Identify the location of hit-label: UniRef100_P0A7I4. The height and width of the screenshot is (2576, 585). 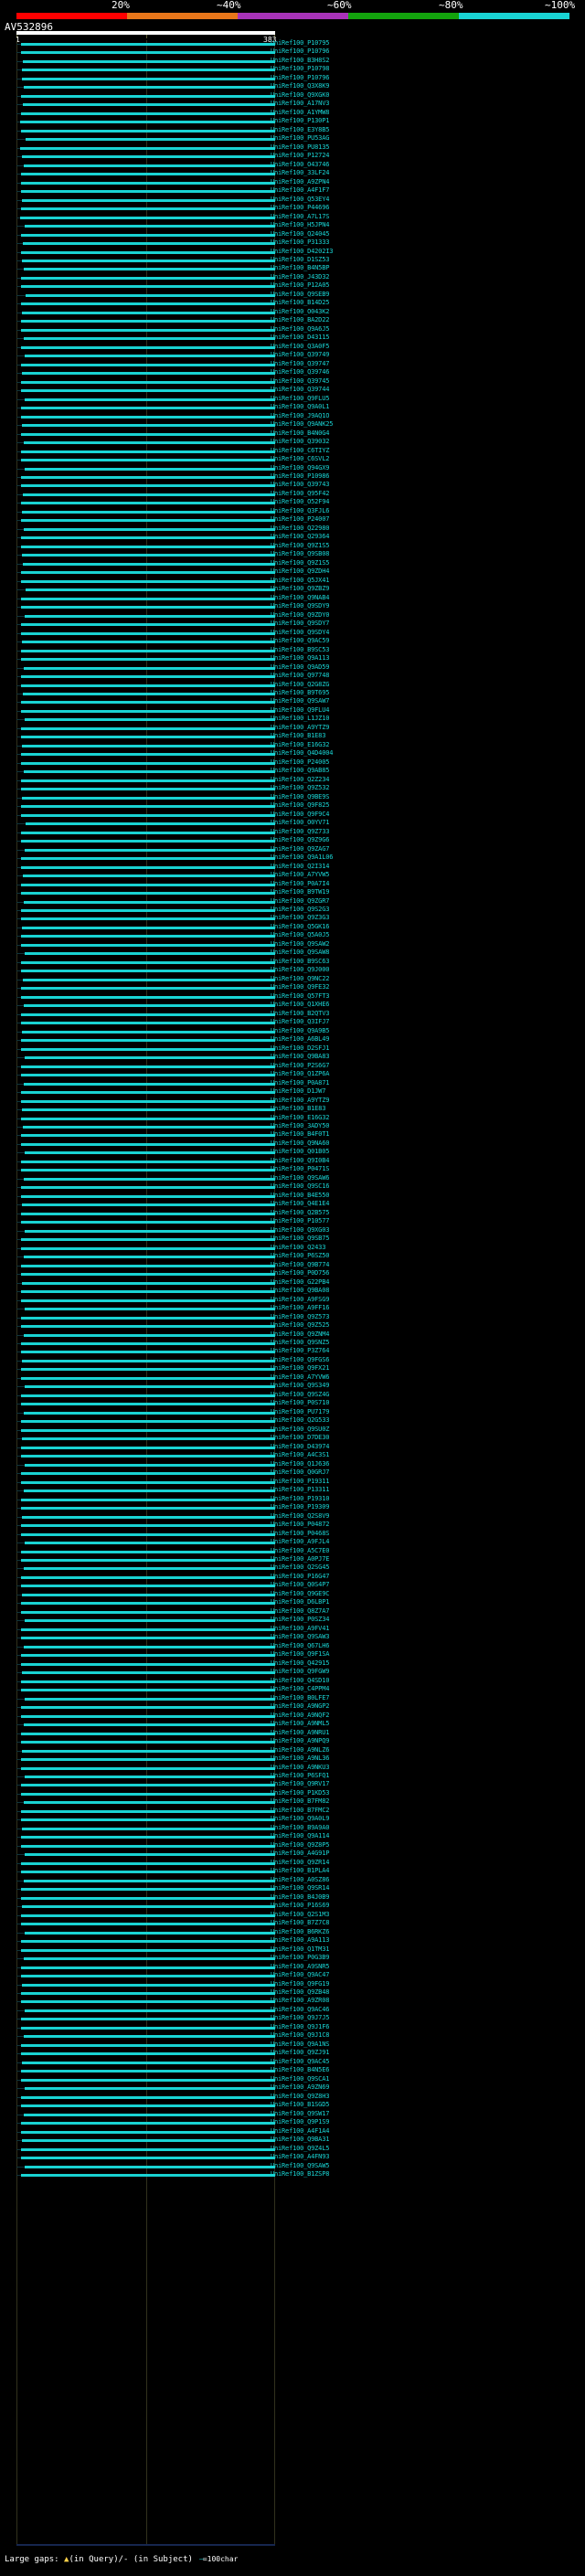
(300, 883).